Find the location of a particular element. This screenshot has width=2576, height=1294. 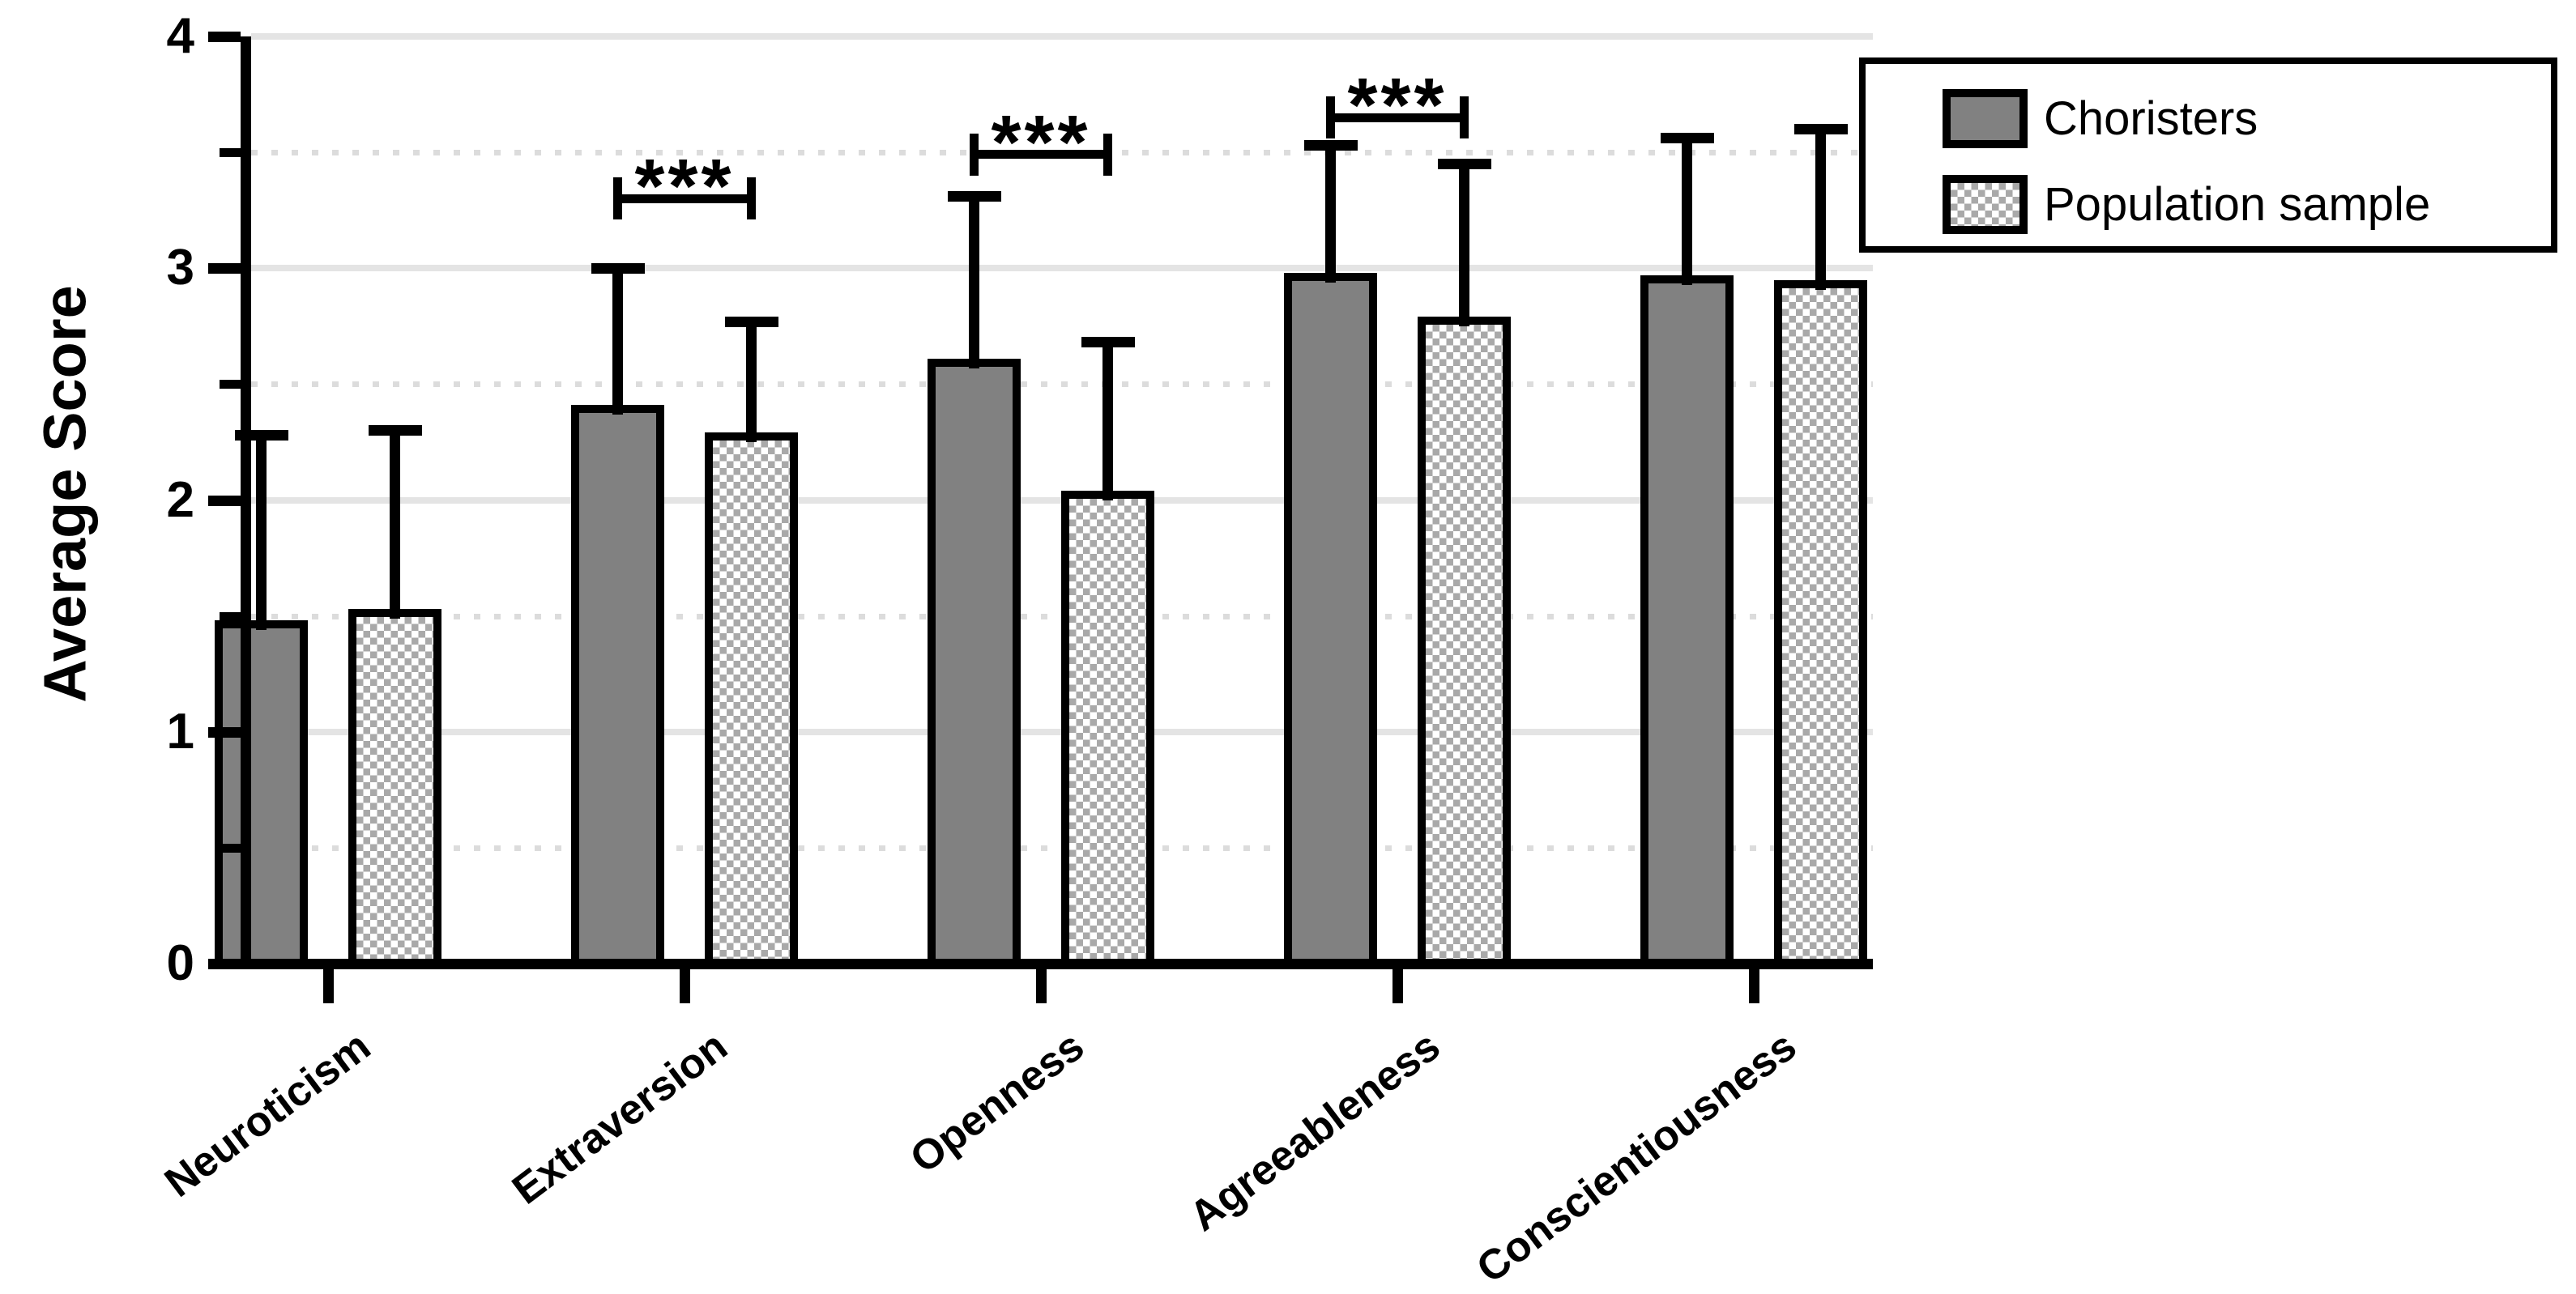

sig-stars-openness: *** is located at coordinates (1041, 142).